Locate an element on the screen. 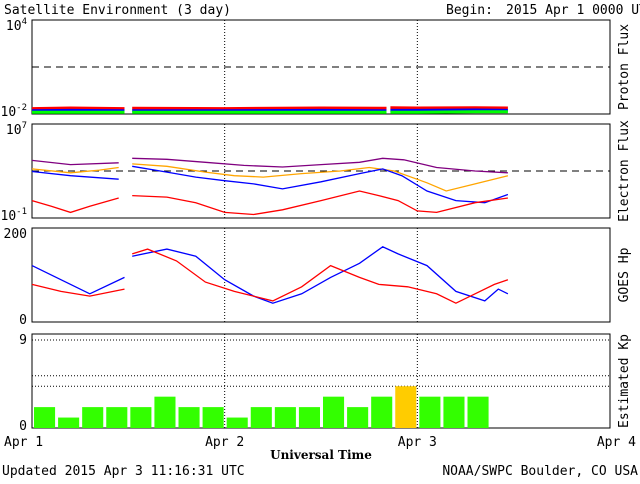  series-goes-hp-red-seg1 is located at coordinates (320, 276).